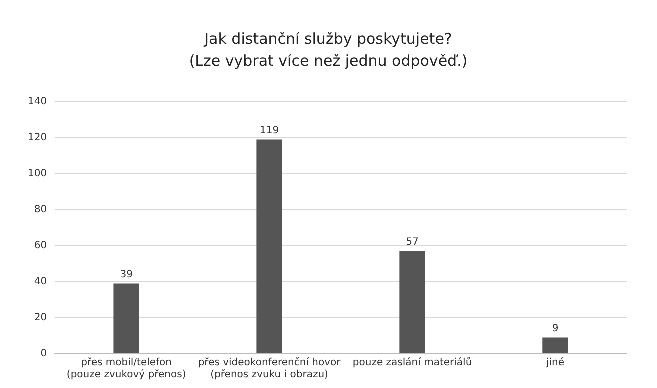  I want to click on x-tick-label: jiné, so click(555, 363).